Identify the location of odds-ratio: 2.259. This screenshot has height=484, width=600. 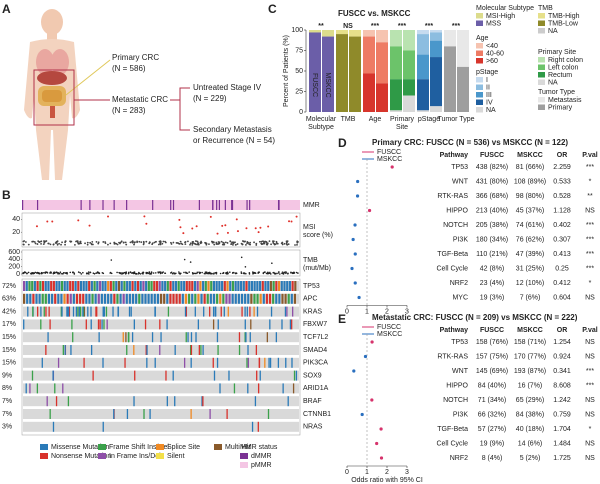
(562, 167).